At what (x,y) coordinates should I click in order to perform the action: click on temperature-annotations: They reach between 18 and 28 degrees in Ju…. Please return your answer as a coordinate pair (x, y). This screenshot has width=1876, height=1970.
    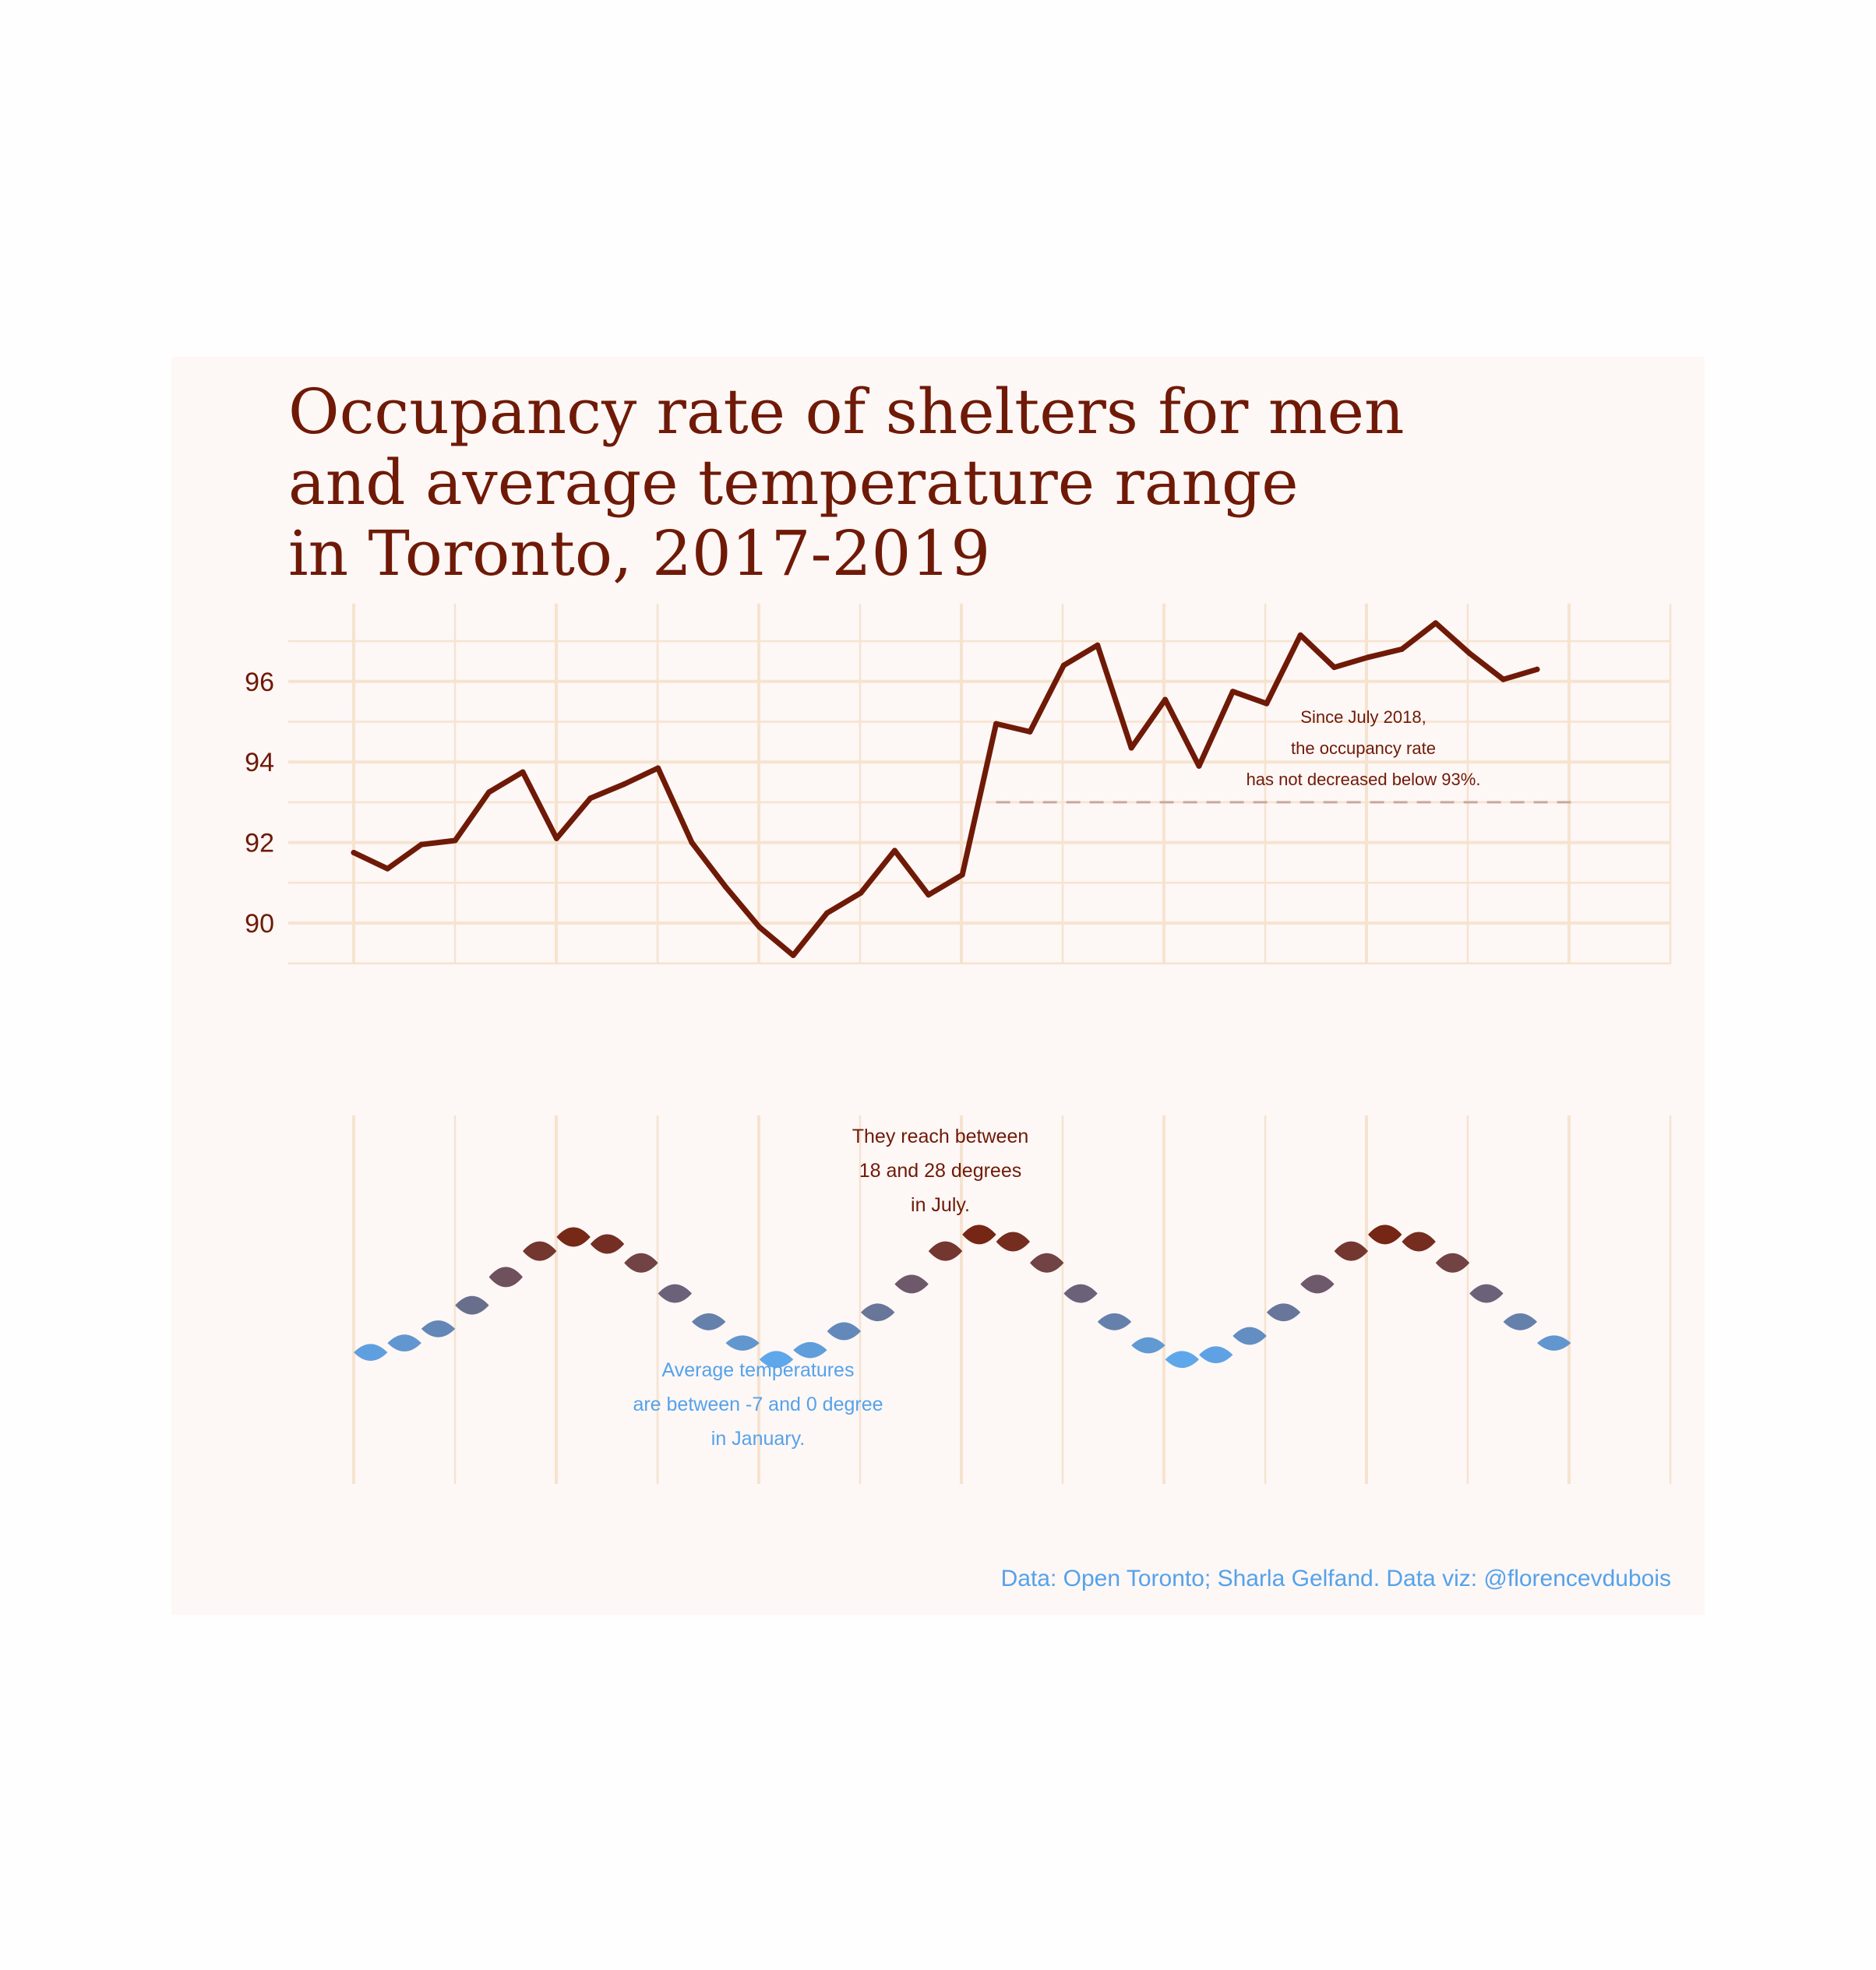
    Looking at the image, I should click on (830, 1288).